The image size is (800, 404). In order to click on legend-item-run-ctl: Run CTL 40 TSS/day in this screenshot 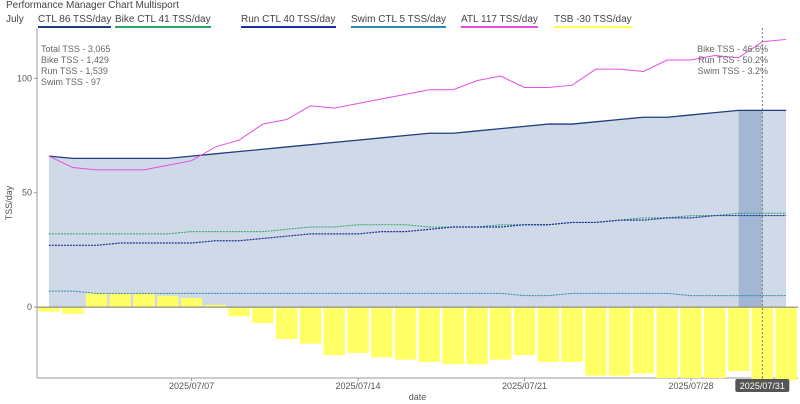, I will do `click(288, 21)`.